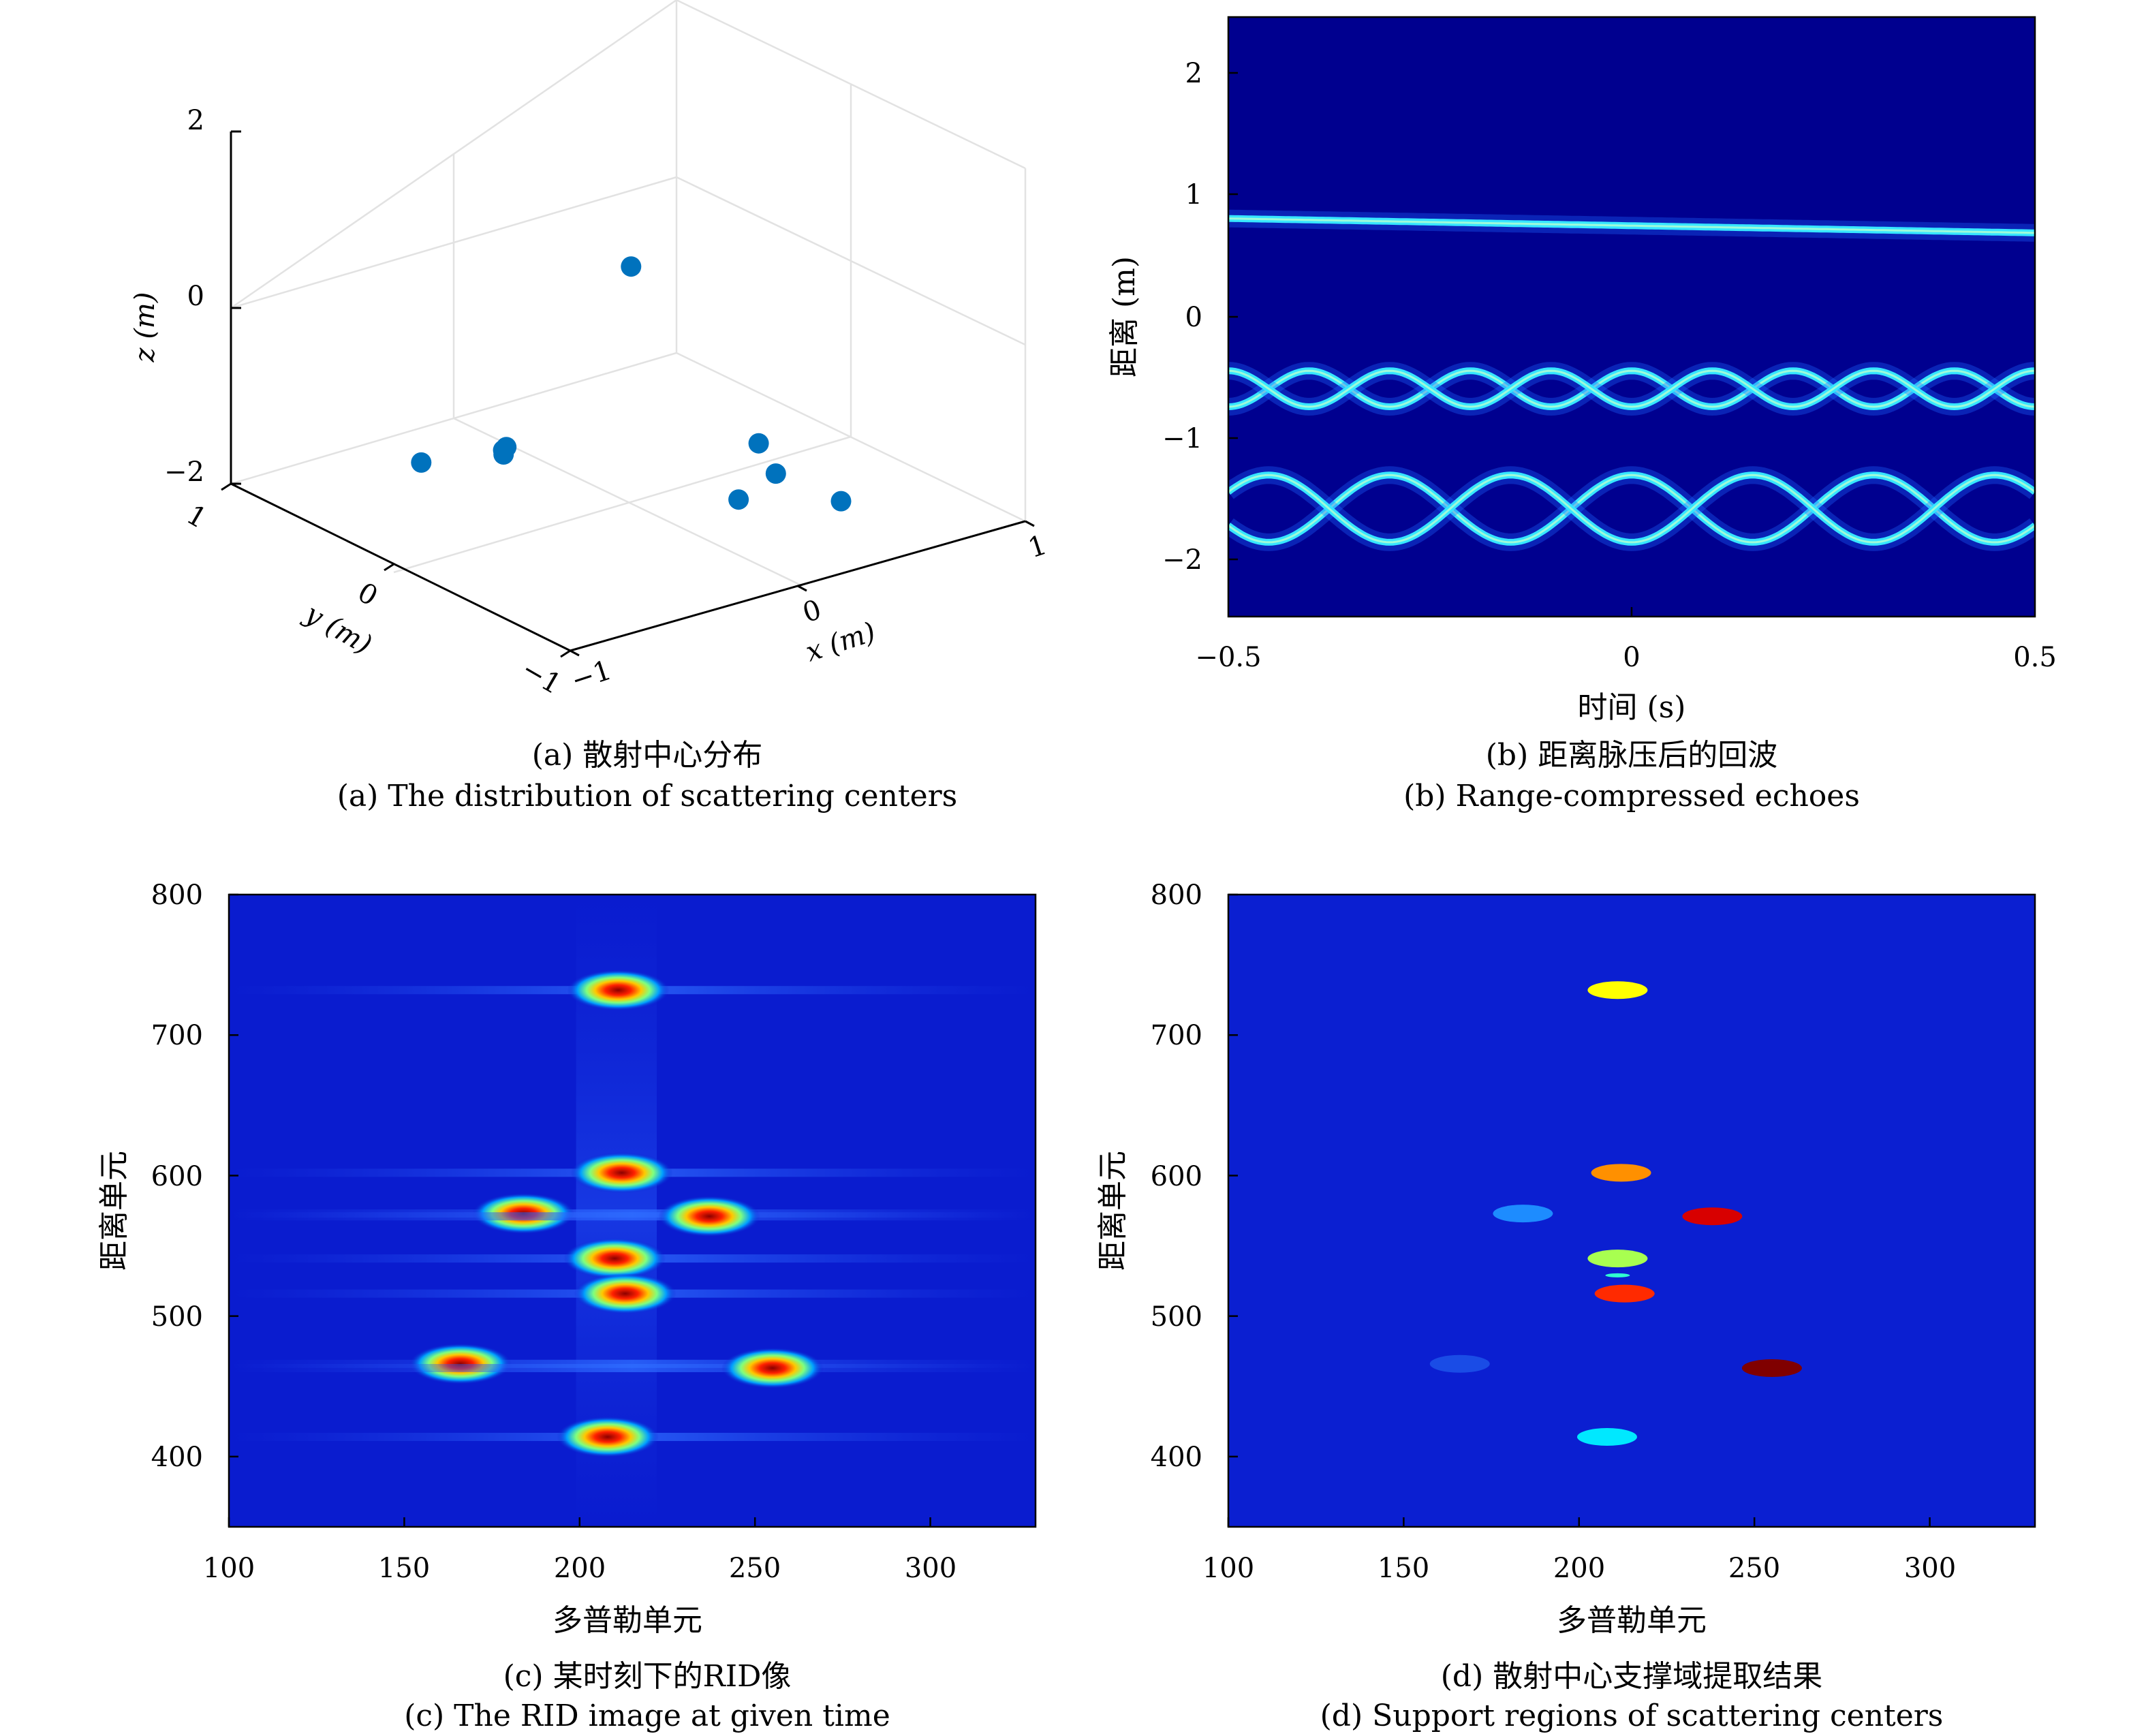 The image size is (2146, 1736). I want to click on caption-b-zh: (b) 距离脉压后的回波, so click(1631, 756).